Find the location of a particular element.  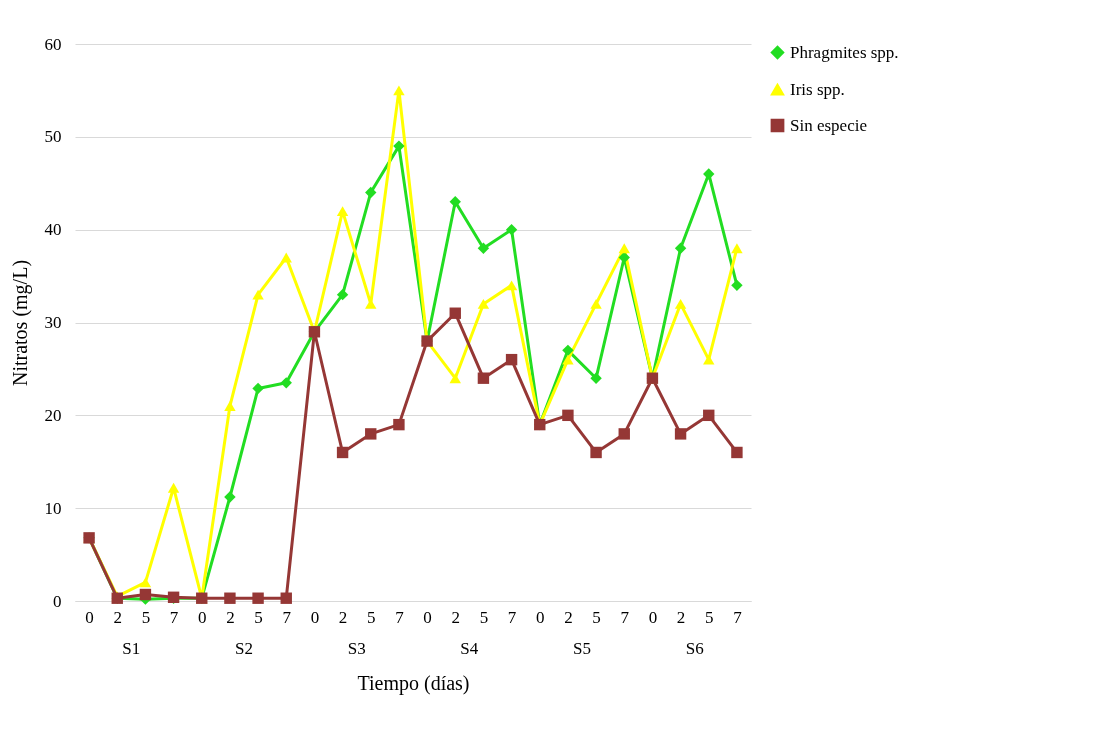

text: S1 is located at coordinates (131, 648).